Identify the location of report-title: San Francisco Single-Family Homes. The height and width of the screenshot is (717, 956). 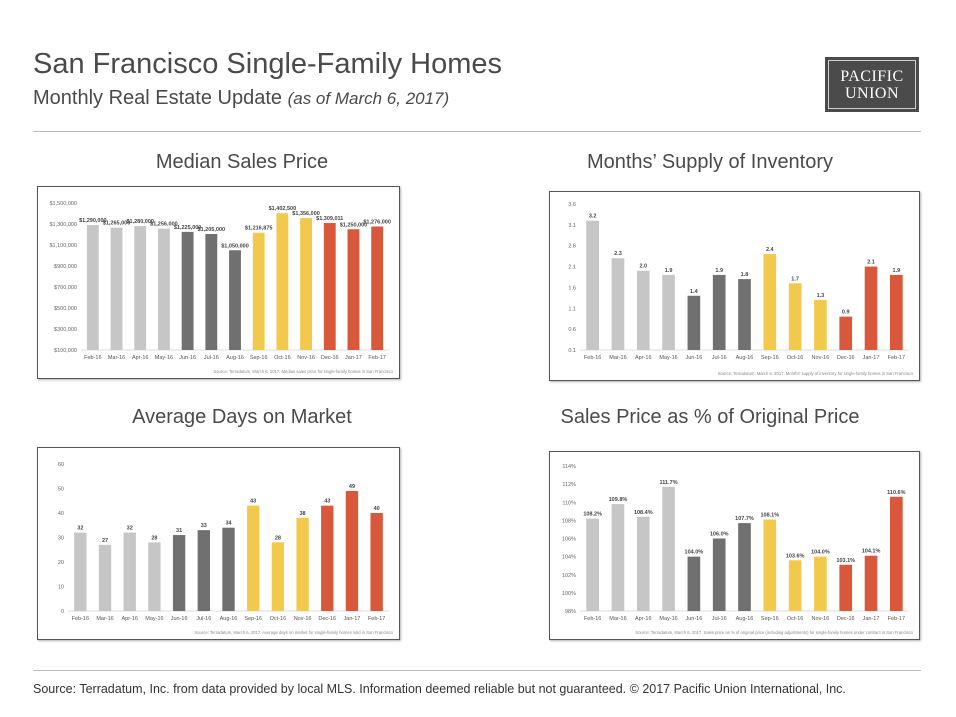
(267, 64).